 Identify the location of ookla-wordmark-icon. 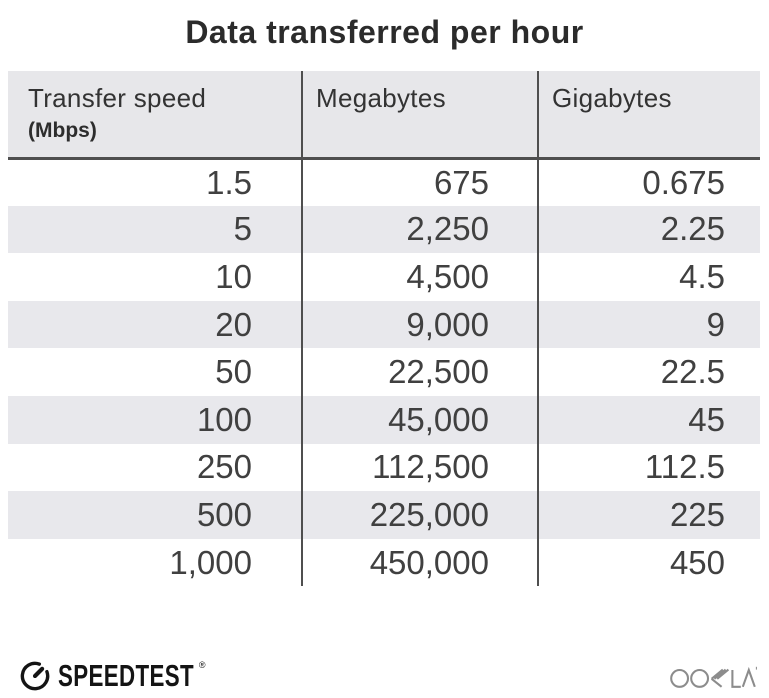
(713, 677).